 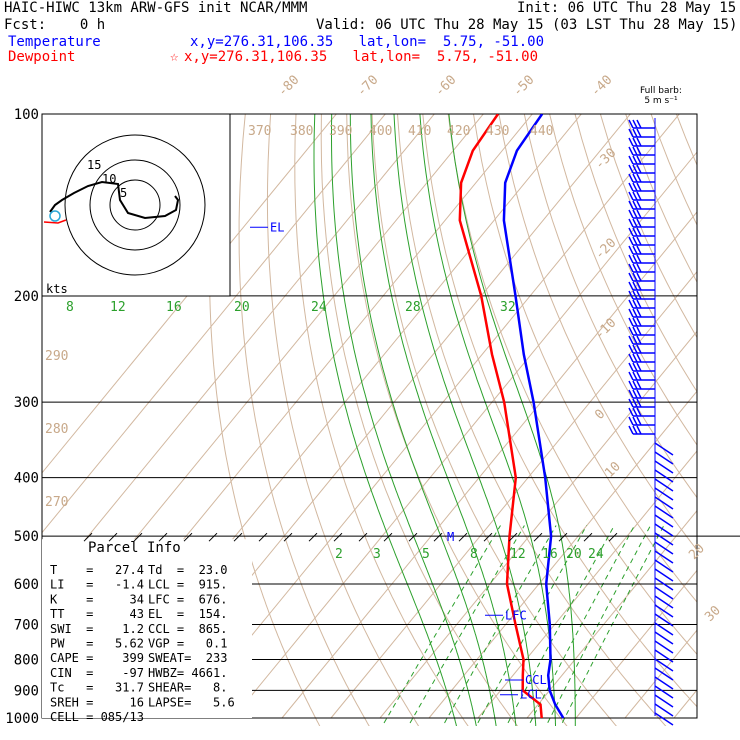 I want to click on dry-adiabat-line, so click(x=635, y=253).